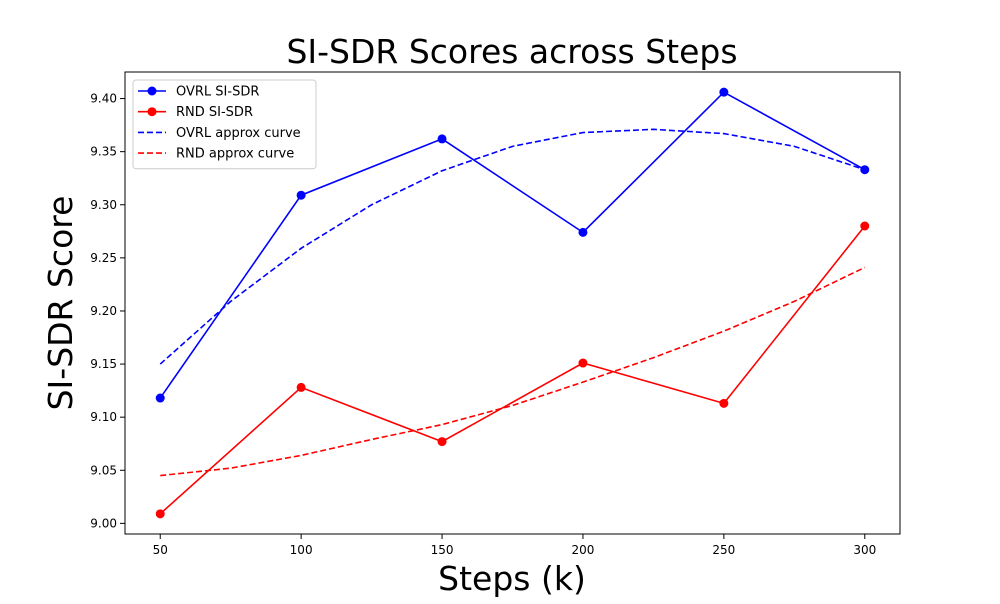  What do you see at coordinates (512, 578) in the screenshot?
I see `x-axis-label: Steps (k)` at bounding box center [512, 578].